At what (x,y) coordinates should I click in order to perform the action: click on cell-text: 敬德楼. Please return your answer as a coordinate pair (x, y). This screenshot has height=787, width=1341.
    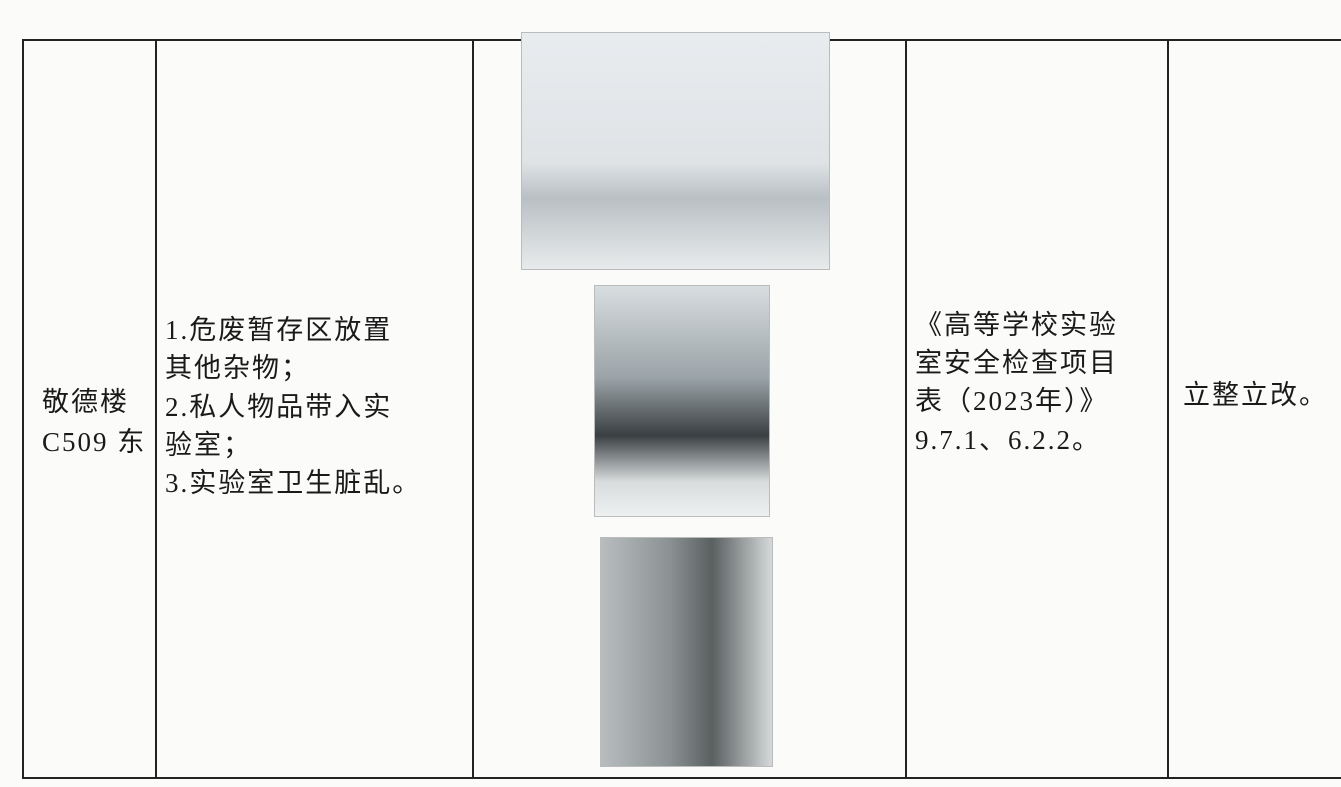
    Looking at the image, I should click on (85, 402).